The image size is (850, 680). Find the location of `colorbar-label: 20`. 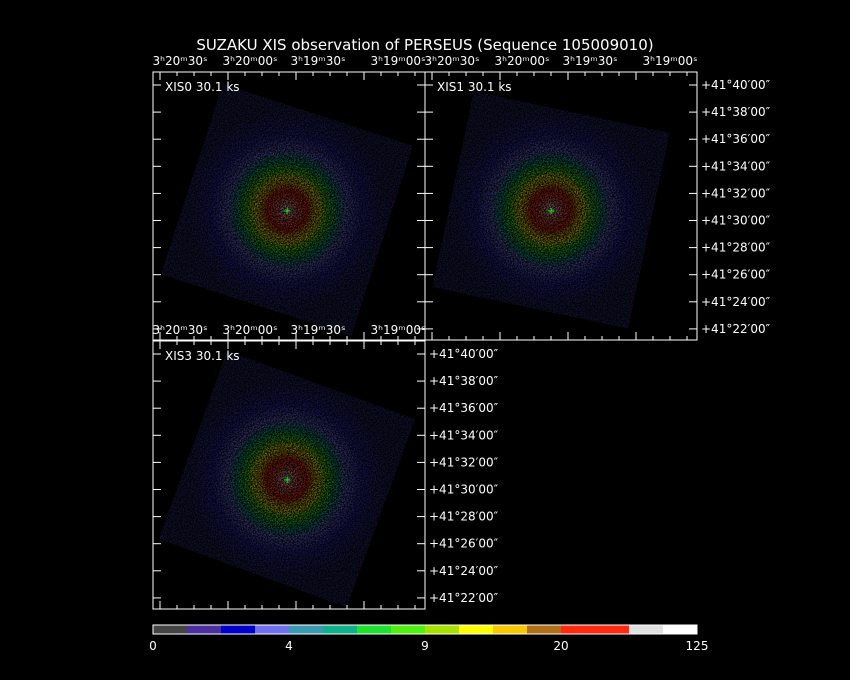

colorbar-label: 20 is located at coordinates (560, 646).